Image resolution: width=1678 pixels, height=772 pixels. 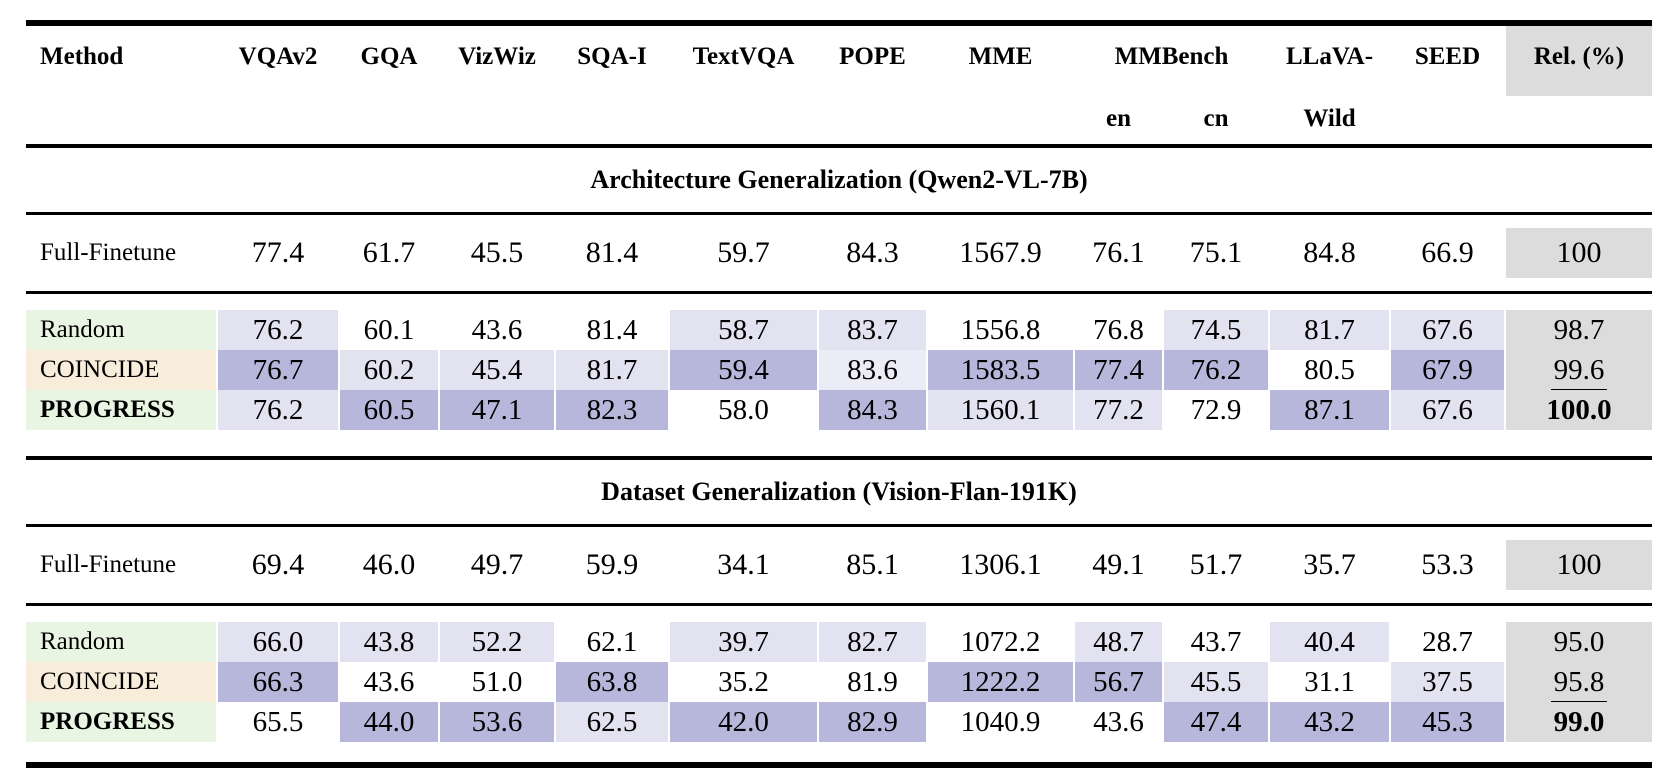 What do you see at coordinates (872, 56) in the screenshot?
I see `column-header-pope: POPE` at bounding box center [872, 56].